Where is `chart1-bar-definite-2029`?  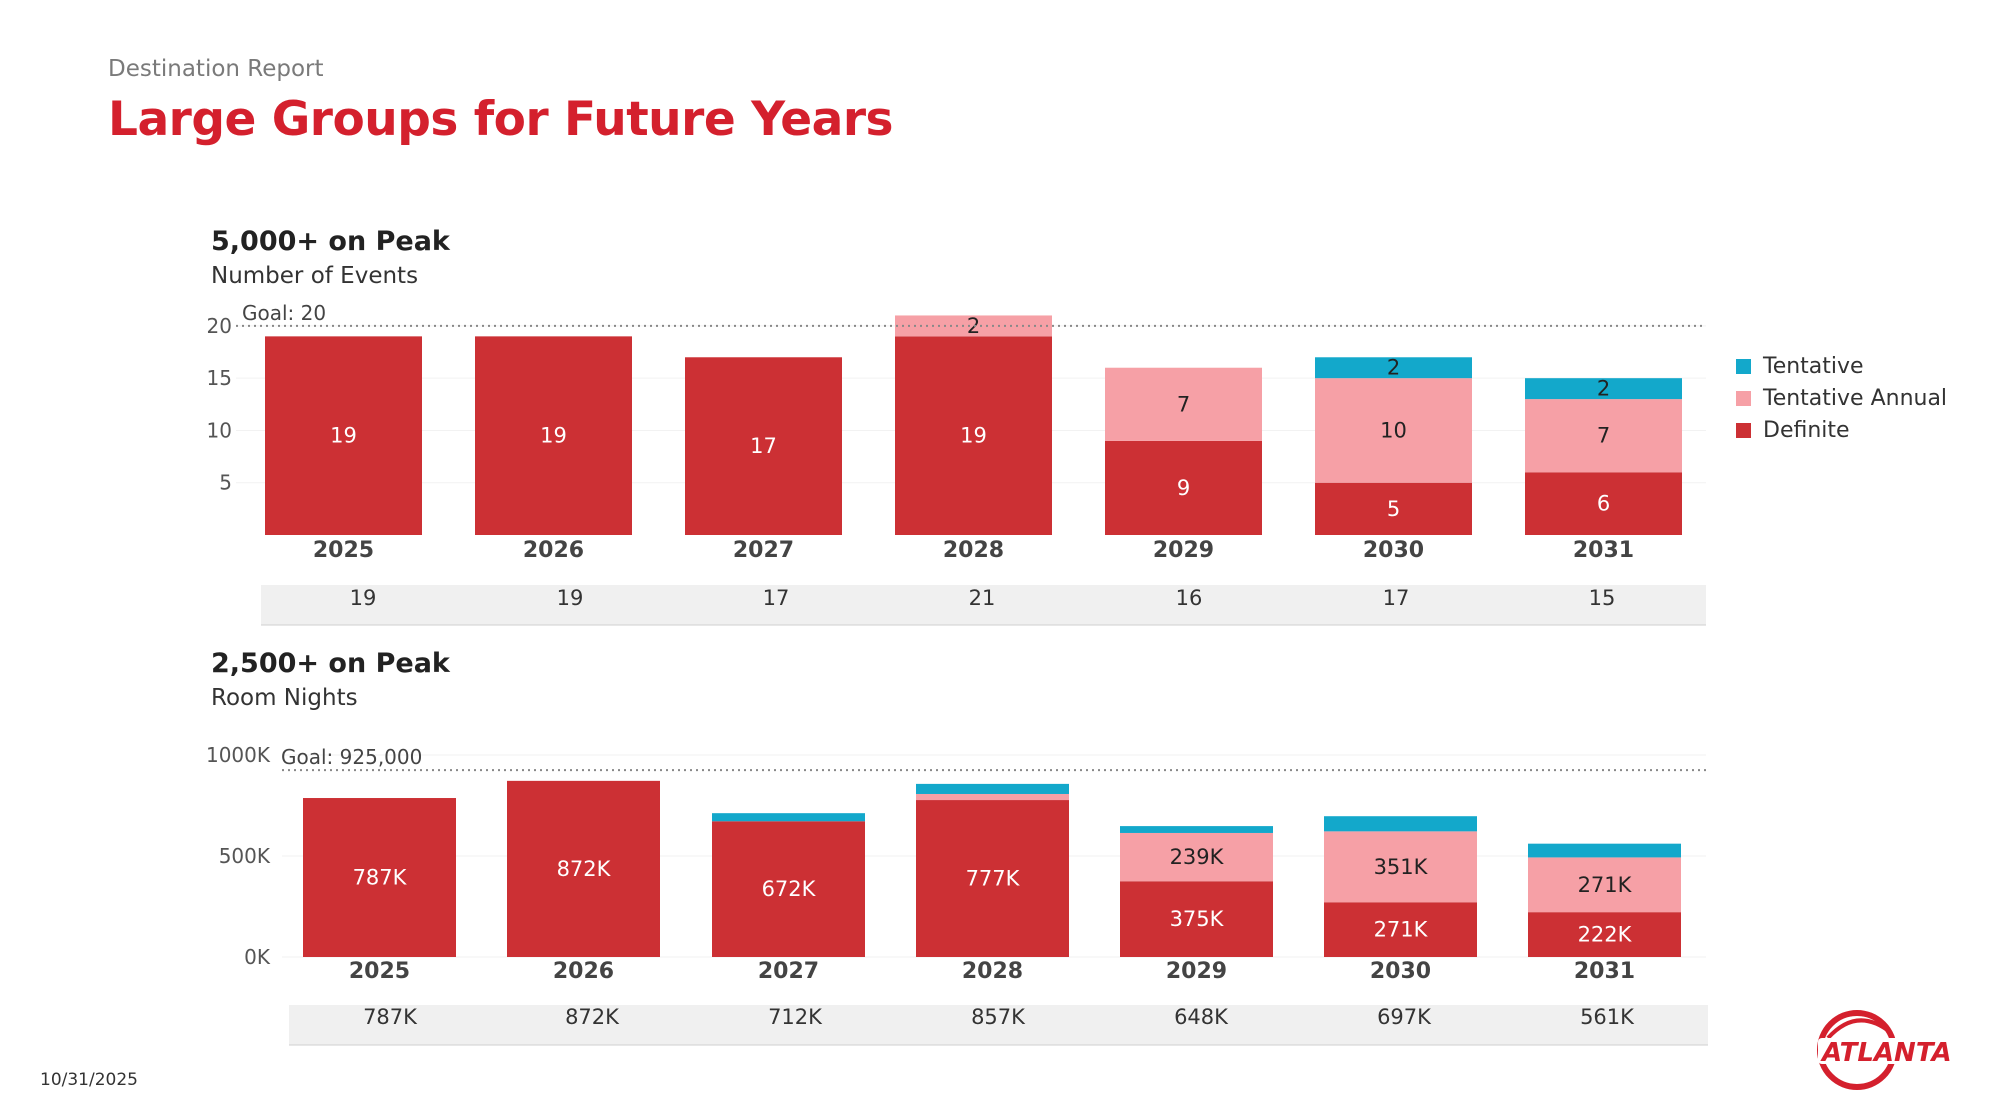
chart1-bar-definite-2029 is located at coordinates (1183, 487).